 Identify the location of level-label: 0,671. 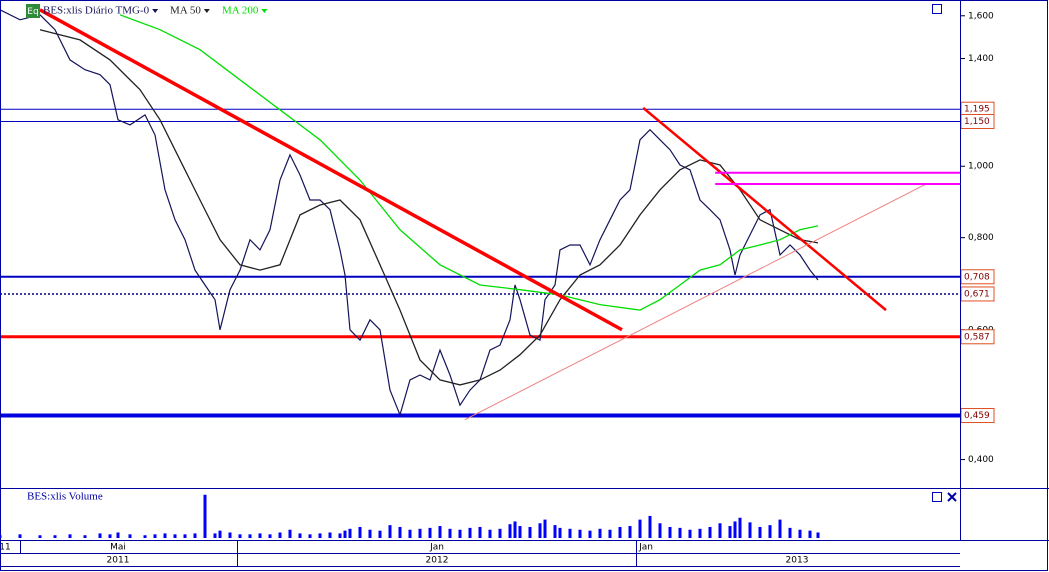
(977, 294).